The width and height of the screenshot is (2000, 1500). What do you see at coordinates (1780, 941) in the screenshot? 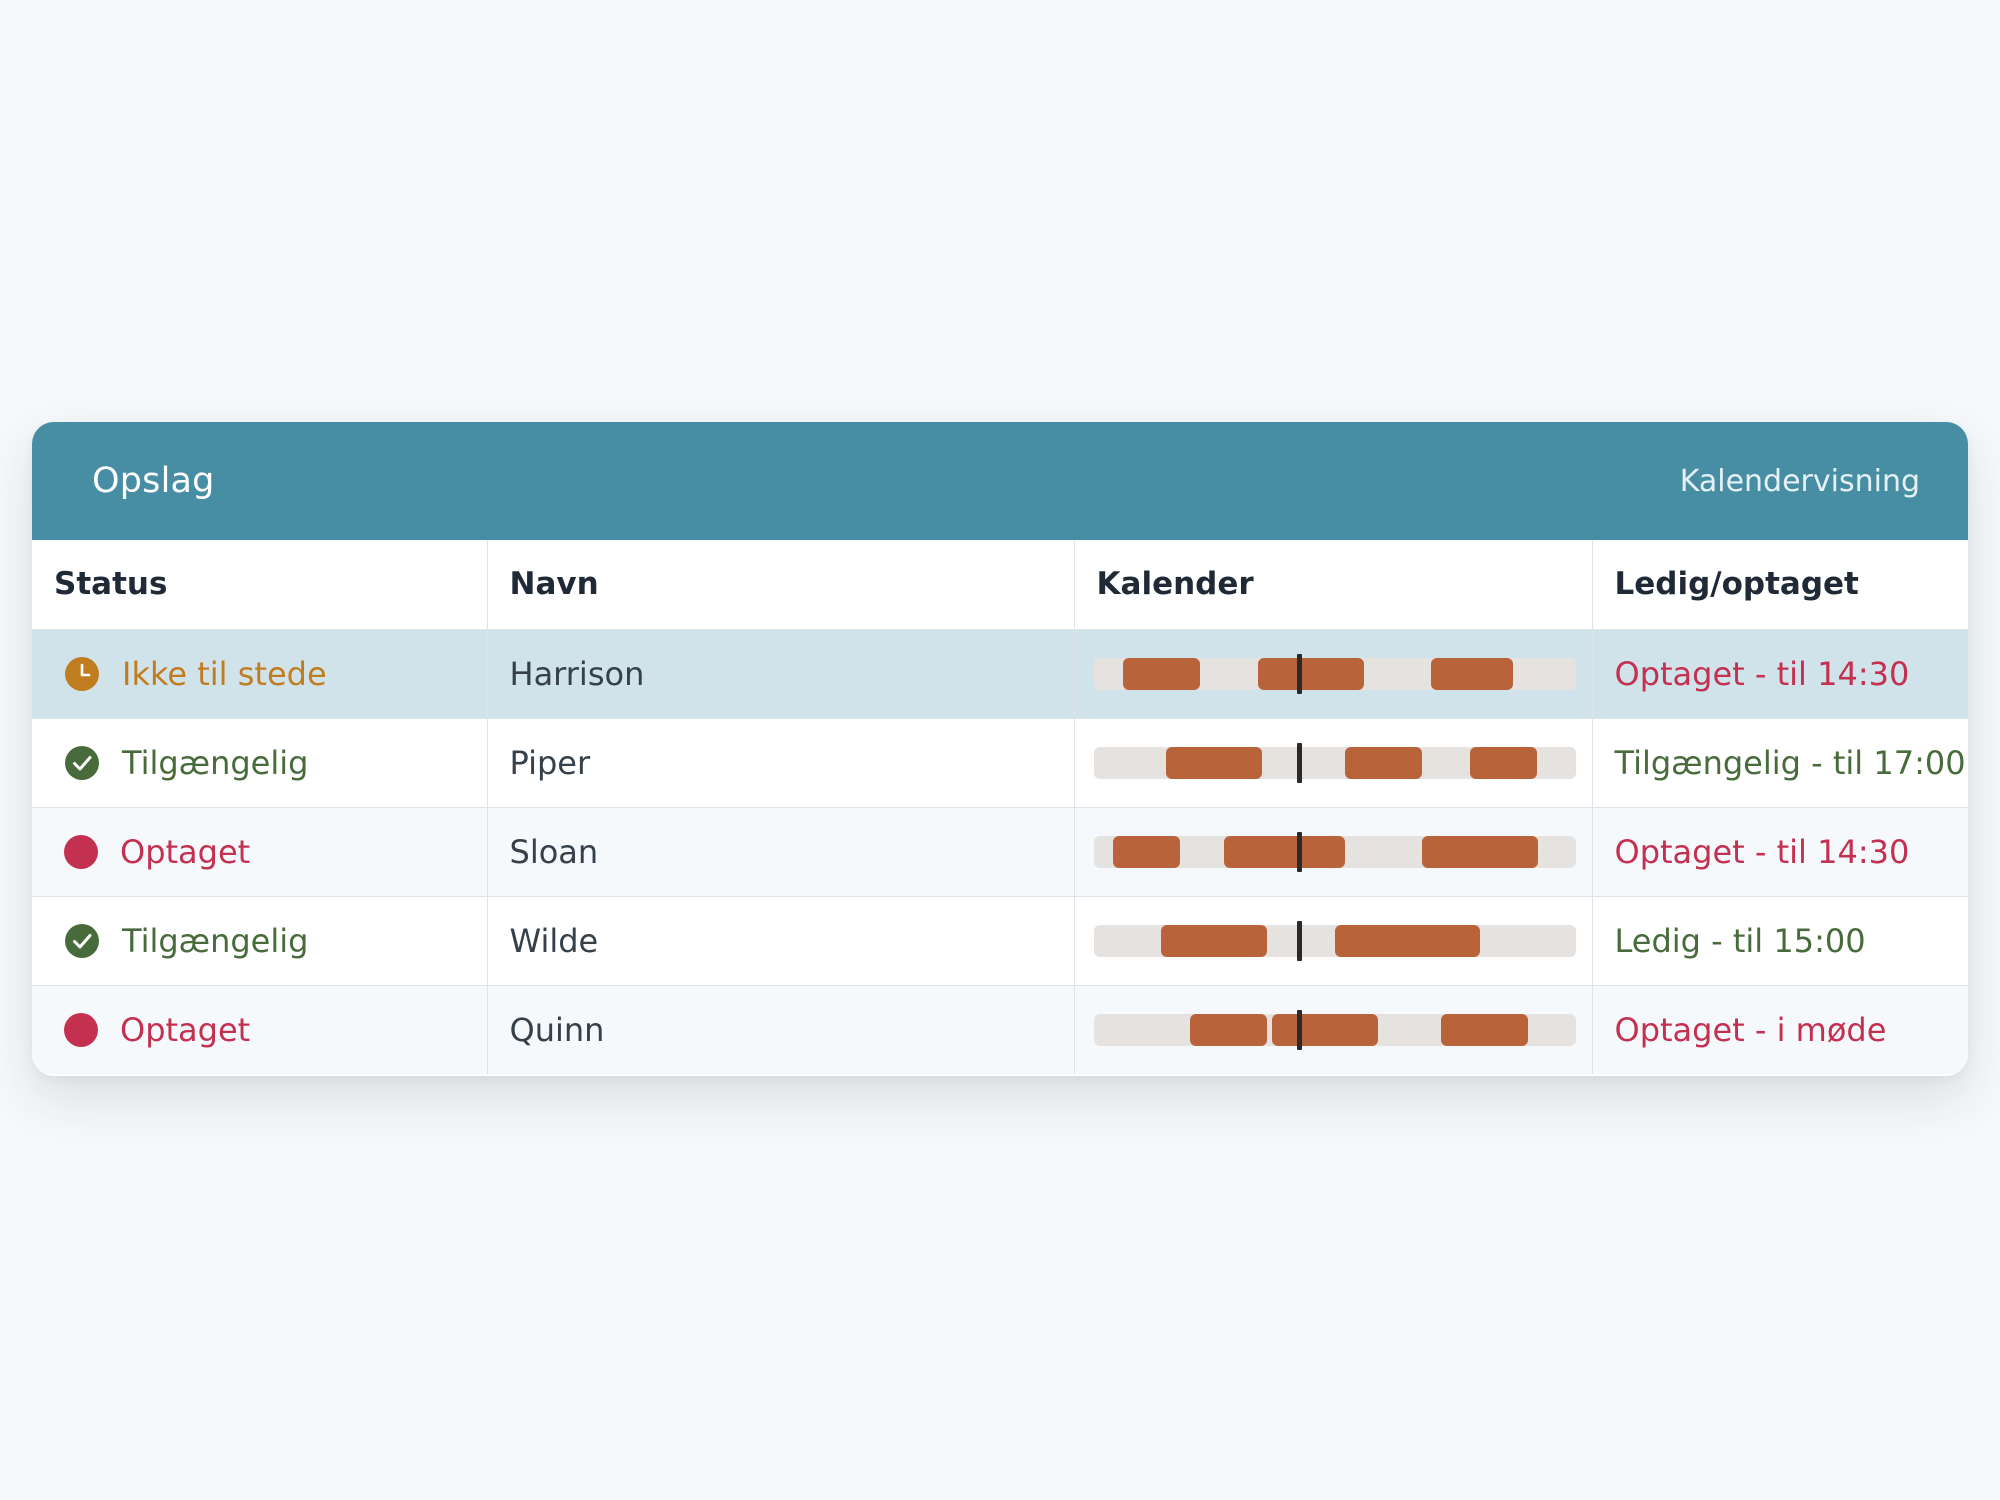
I see `availability-text: Ledig - til 15:00` at bounding box center [1780, 941].